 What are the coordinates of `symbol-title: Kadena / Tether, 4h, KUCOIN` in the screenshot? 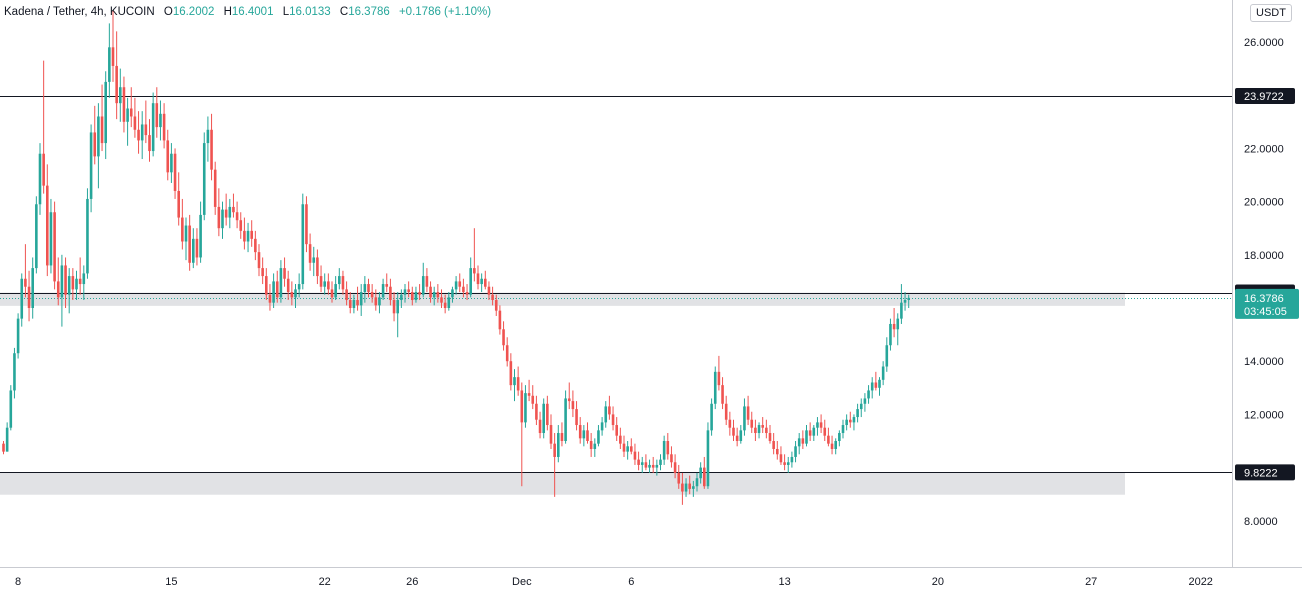 It's located at (79, 12).